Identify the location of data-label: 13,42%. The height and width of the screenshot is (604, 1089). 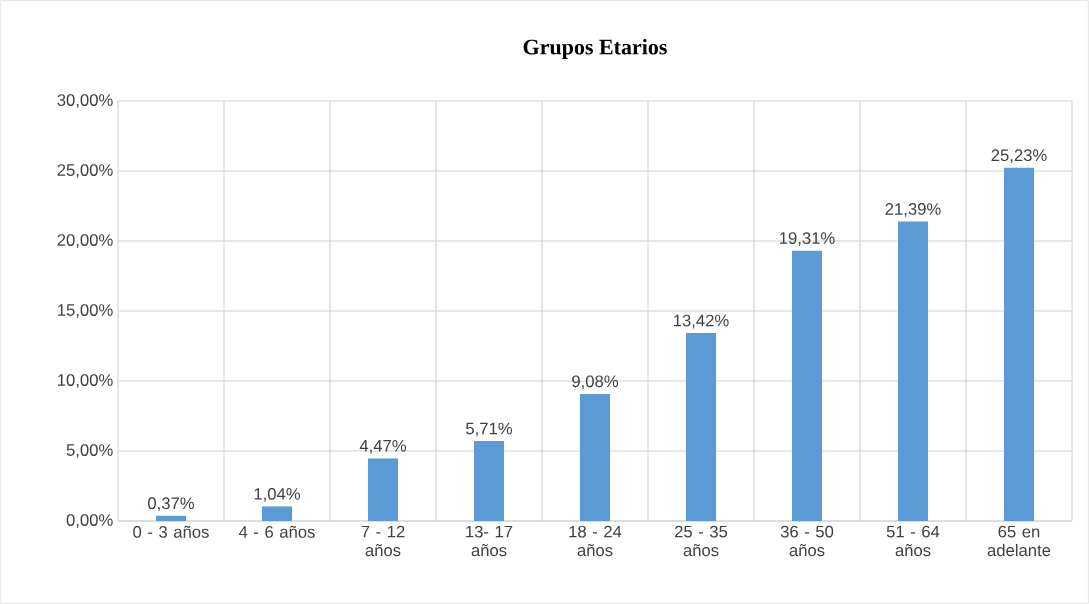
(701, 321).